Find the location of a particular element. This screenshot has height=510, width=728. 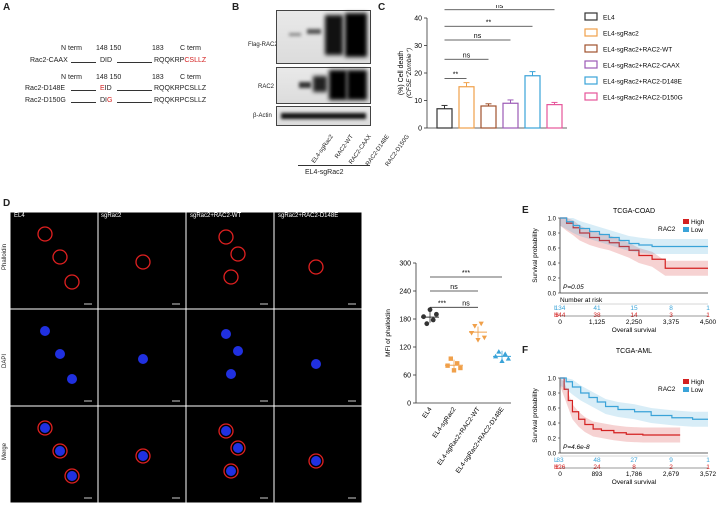

y-tick-label: 20 is located at coordinates (418, 74).